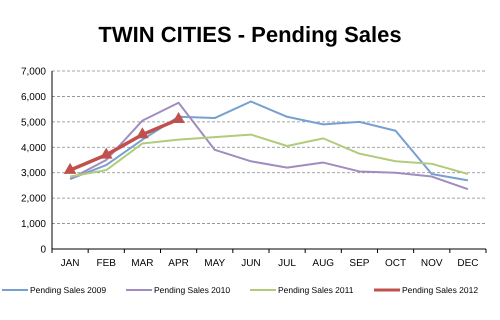  Describe the element at coordinates (431, 263) in the screenshot. I see `x-tick-label: NOV` at that location.